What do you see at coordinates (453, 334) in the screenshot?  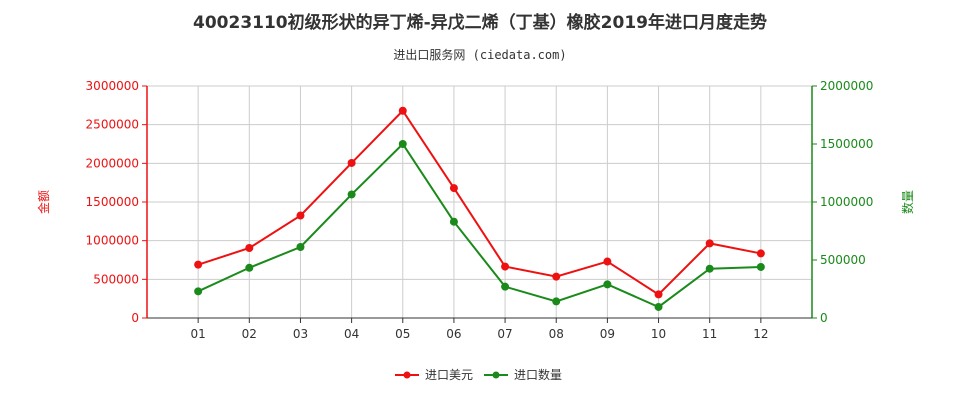 I see `x-axis-tick-label: 06` at bounding box center [453, 334].